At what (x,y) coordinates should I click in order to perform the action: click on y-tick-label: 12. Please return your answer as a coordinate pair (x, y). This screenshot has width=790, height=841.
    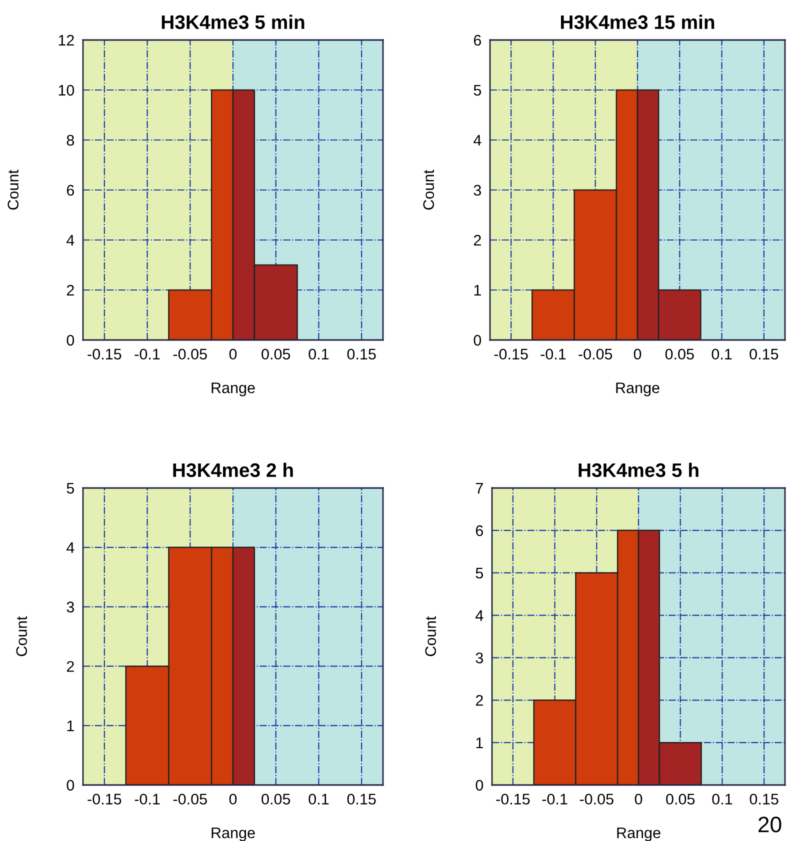
    Looking at the image, I should click on (66, 40).